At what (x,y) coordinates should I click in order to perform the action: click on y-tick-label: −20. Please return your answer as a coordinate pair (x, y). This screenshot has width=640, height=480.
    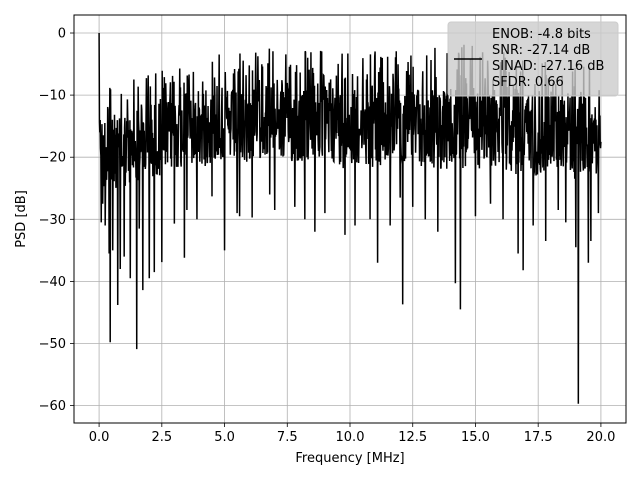
    Looking at the image, I should click on (52, 158).